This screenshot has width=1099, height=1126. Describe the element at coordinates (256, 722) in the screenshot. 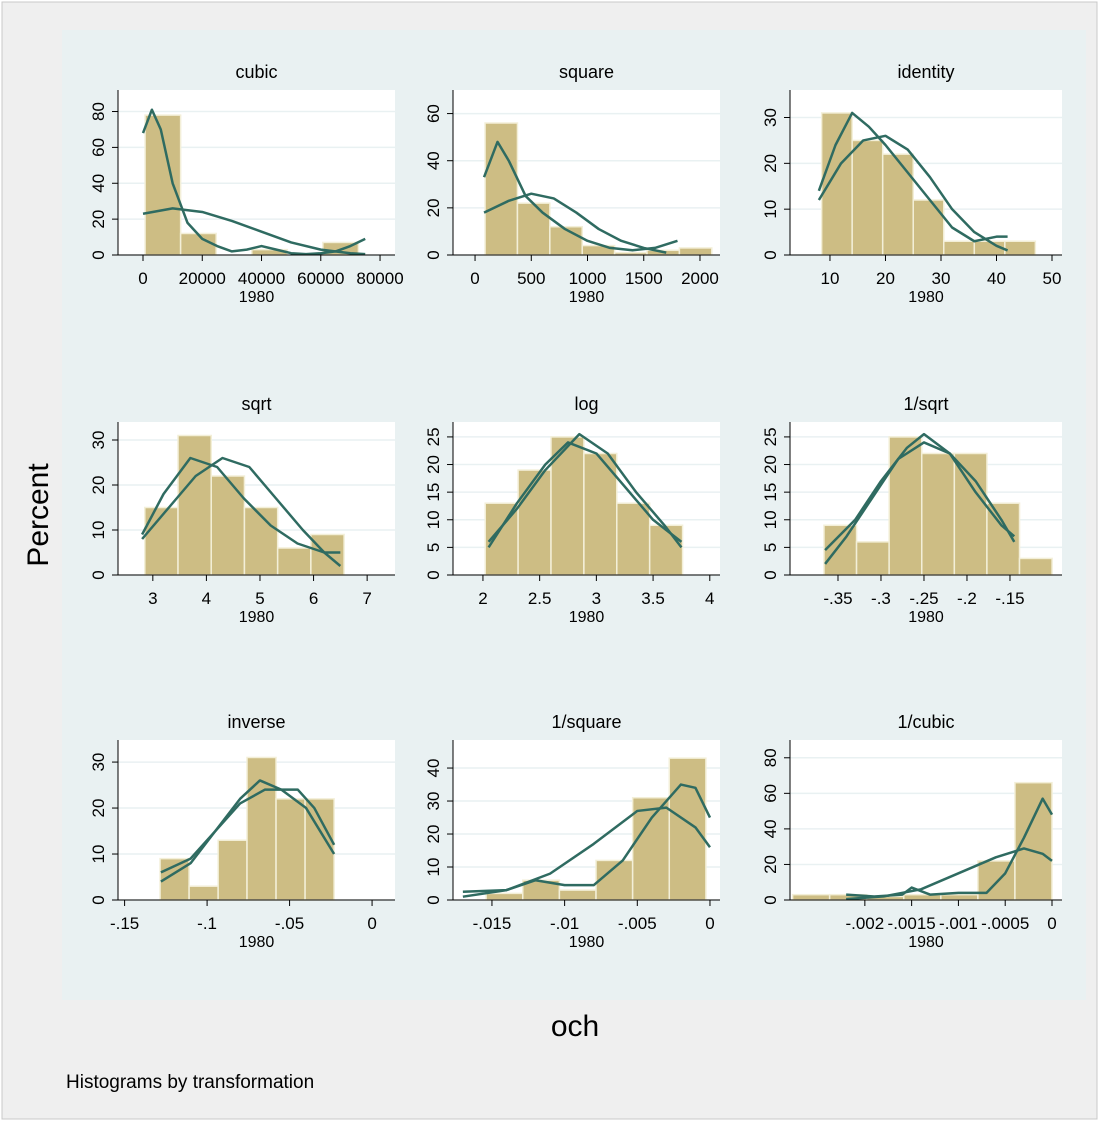

I see `panel-title: inverse` at that location.